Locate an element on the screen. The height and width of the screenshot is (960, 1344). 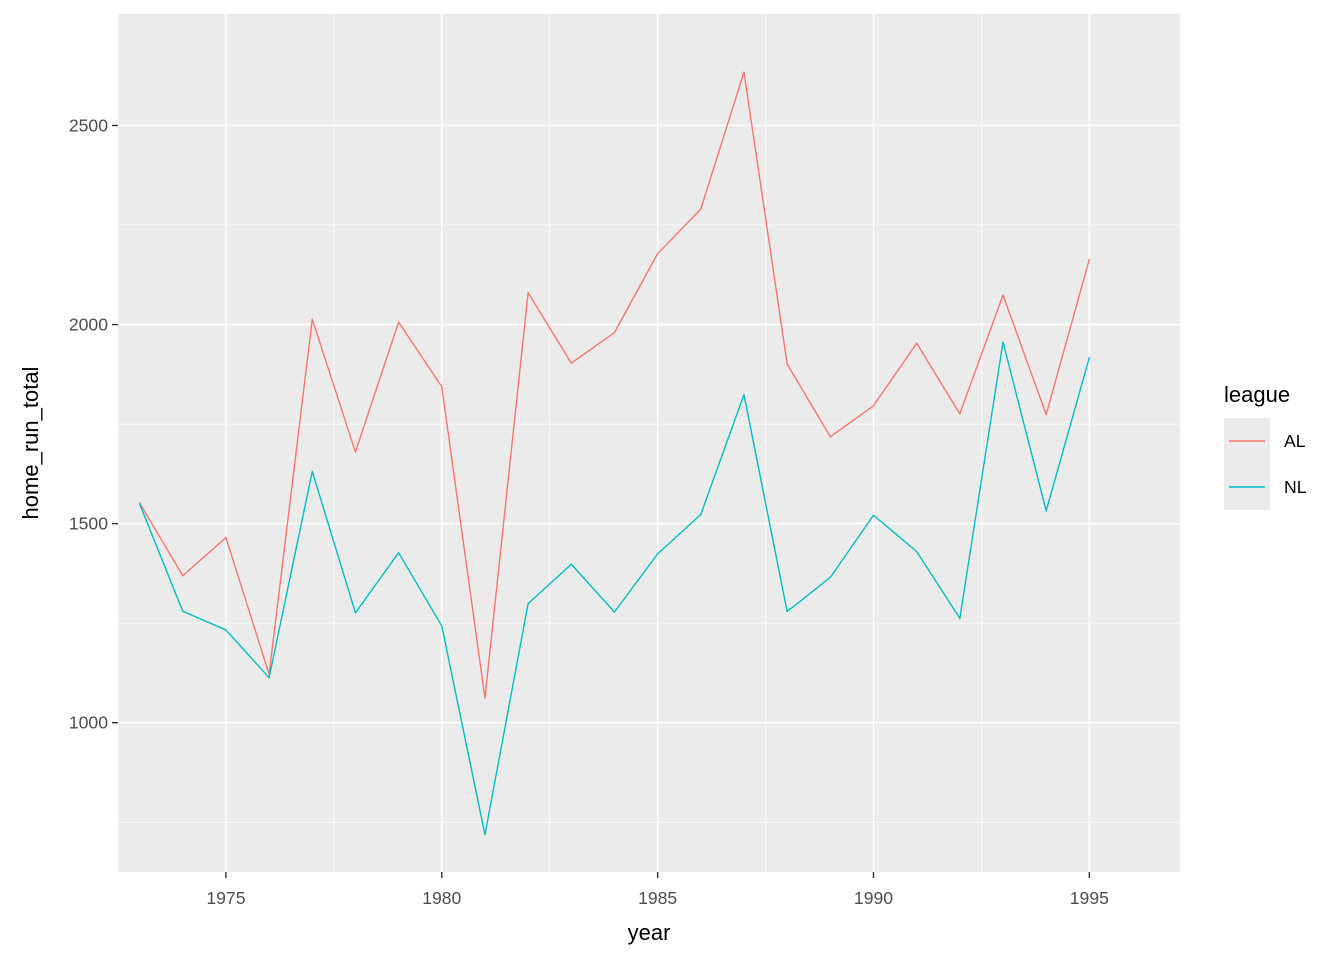
legend-label-al: AL is located at coordinates (1295, 441).